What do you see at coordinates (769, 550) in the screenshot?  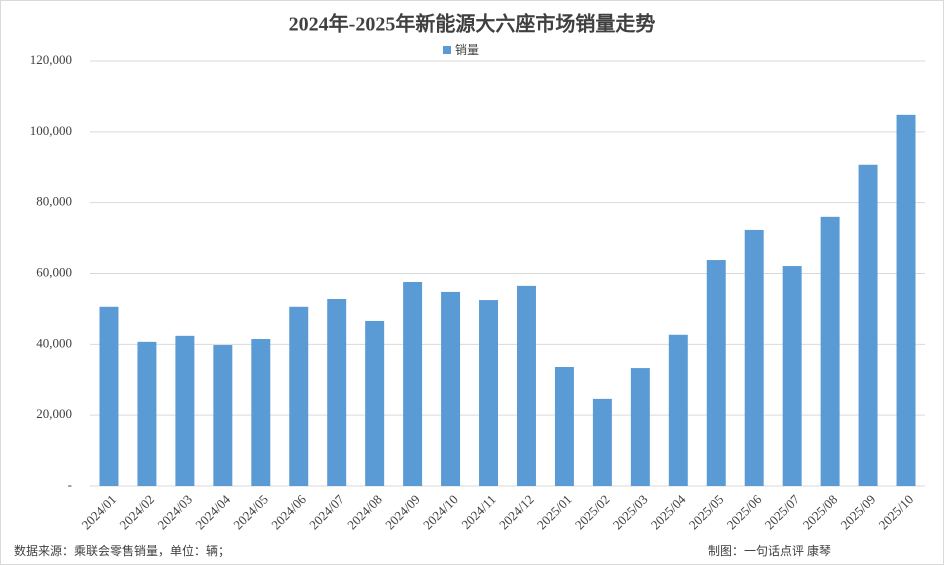 I see `credit-note: 制图：一句话点评 康琴` at bounding box center [769, 550].